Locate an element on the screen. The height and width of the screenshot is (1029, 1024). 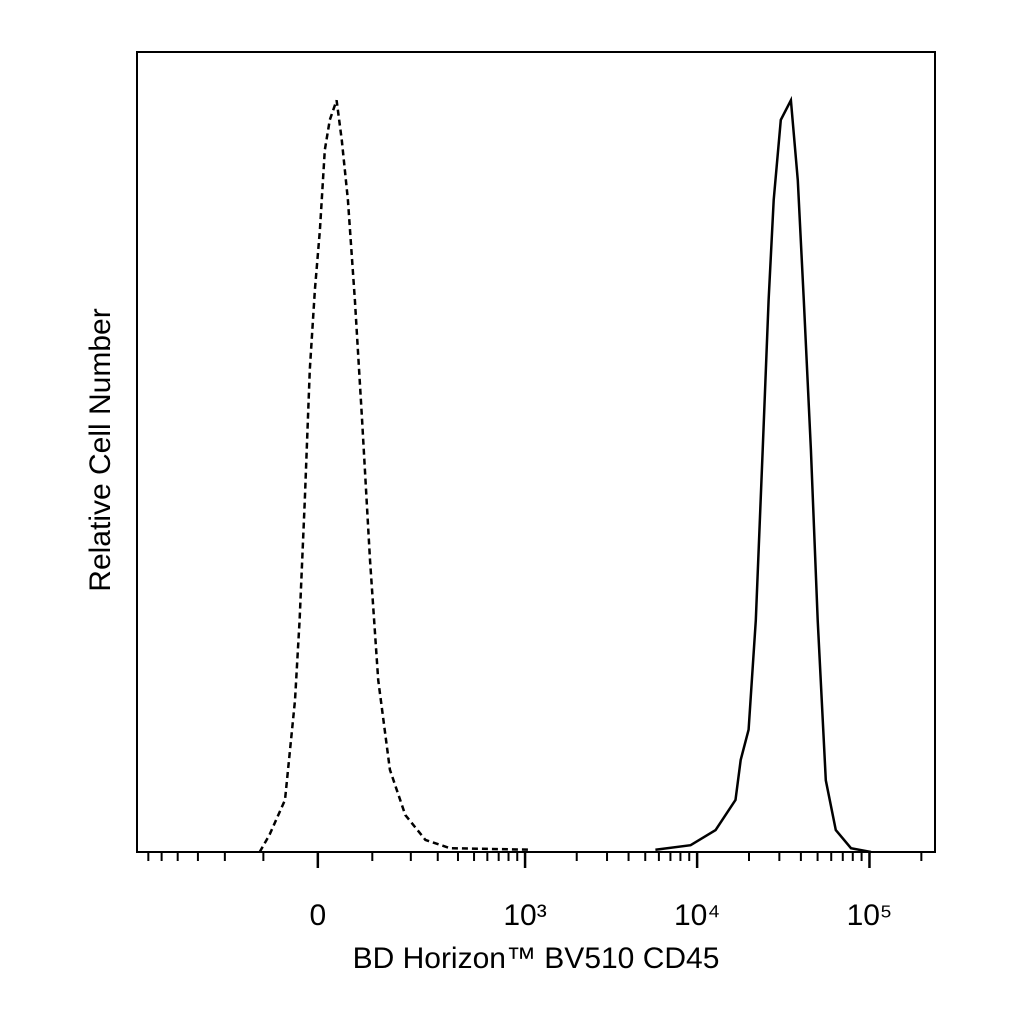
x-tick-label: 10⁴ is located at coordinates (697, 915).